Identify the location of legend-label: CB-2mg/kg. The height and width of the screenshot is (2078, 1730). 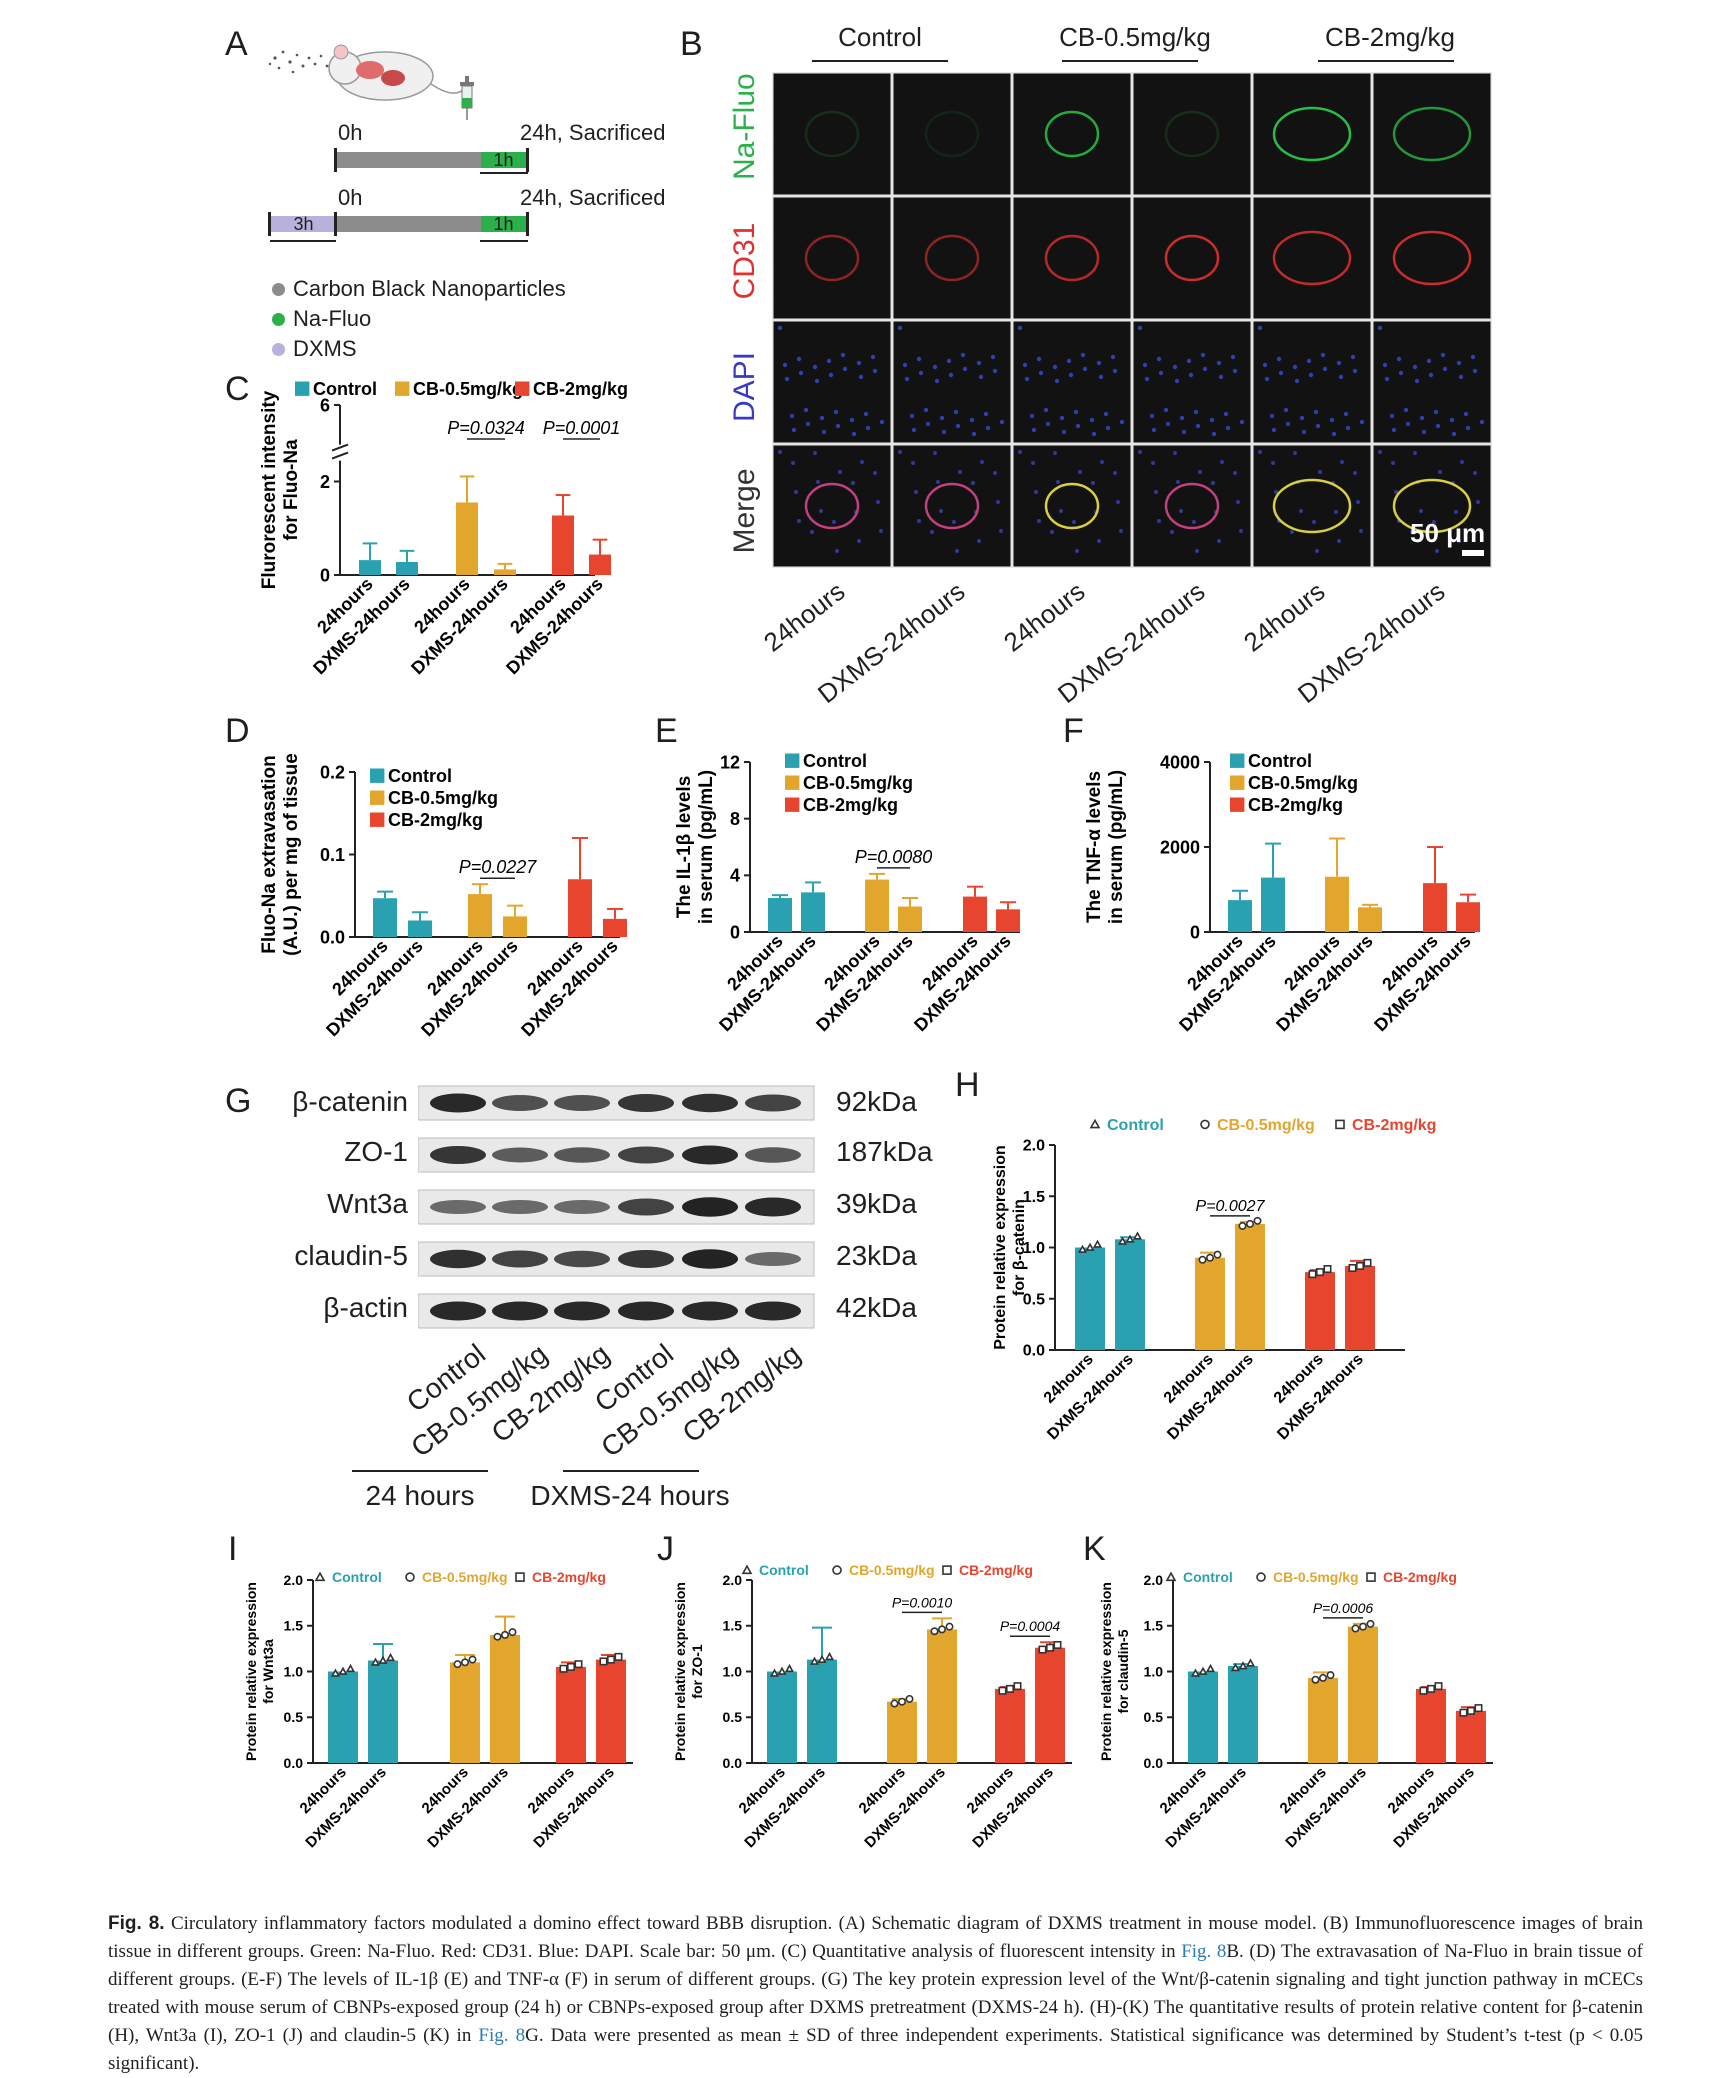
(435, 820).